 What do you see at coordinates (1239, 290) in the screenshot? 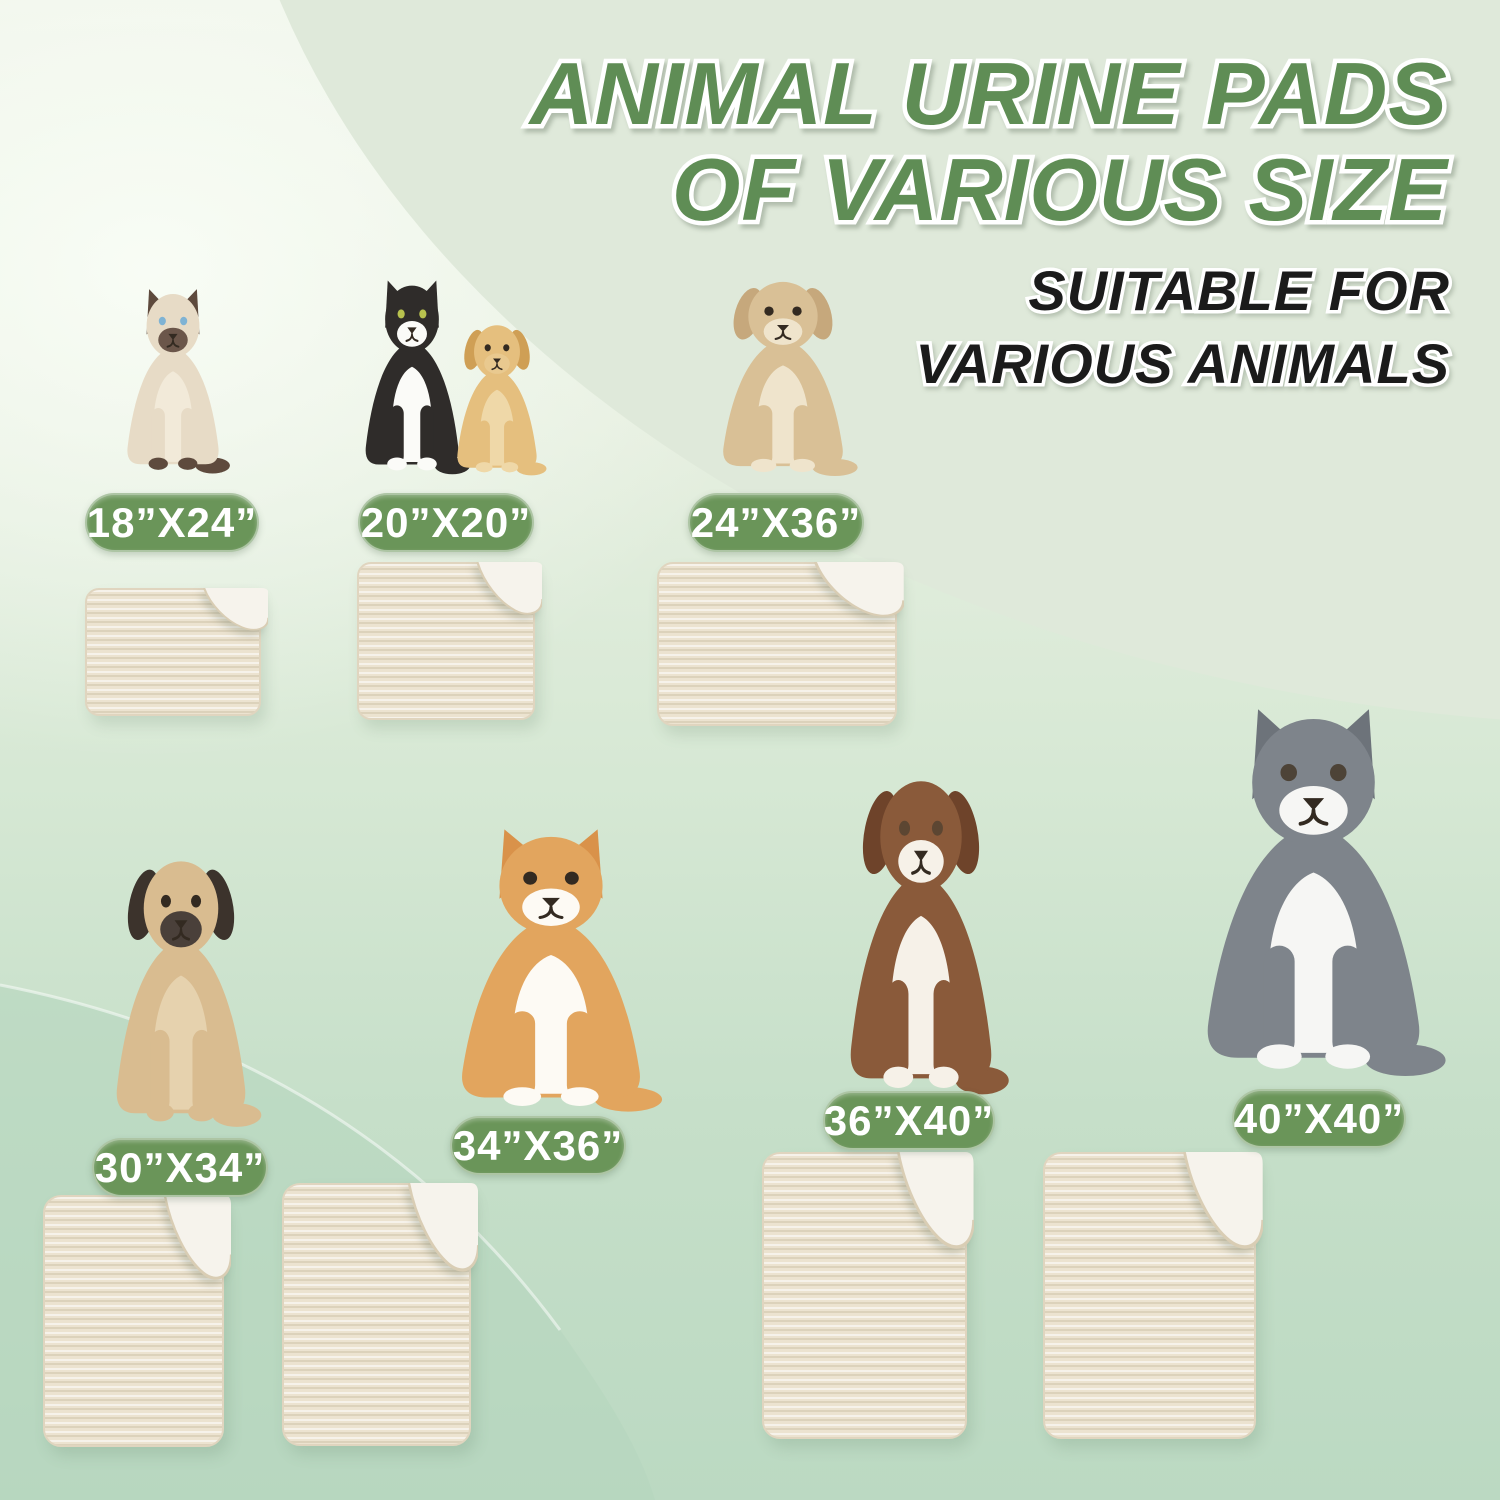
I see `subtitle-line-1: SUITABLE FOR` at bounding box center [1239, 290].